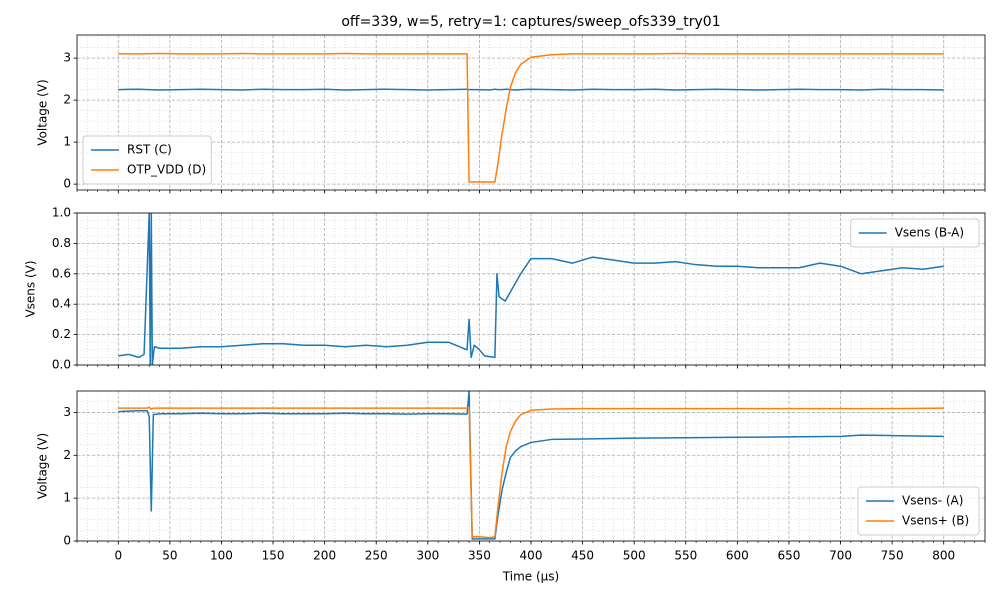  What do you see at coordinates (324, 556) in the screenshot?
I see `x-tick-label: 200` at bounding box center [324, 556].